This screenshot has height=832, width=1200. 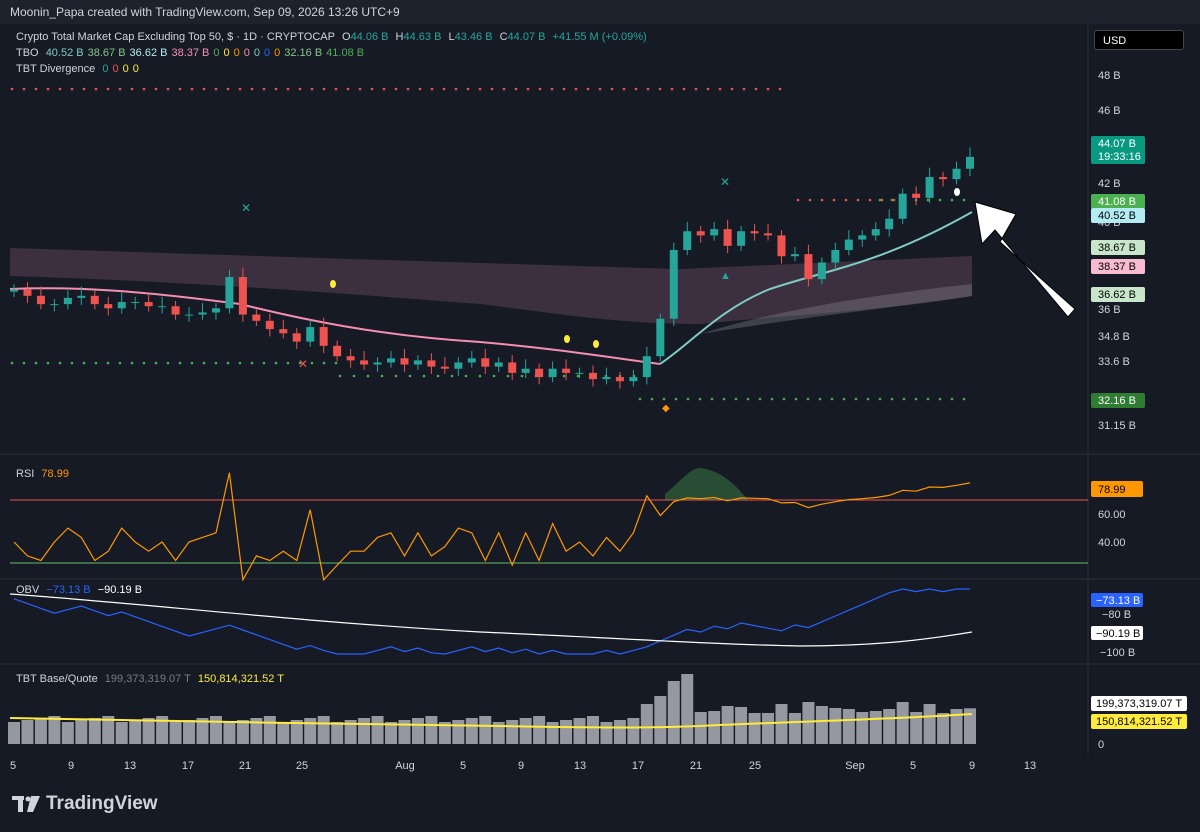 I want to click on resistance-dots, so click(x=453, y=144).